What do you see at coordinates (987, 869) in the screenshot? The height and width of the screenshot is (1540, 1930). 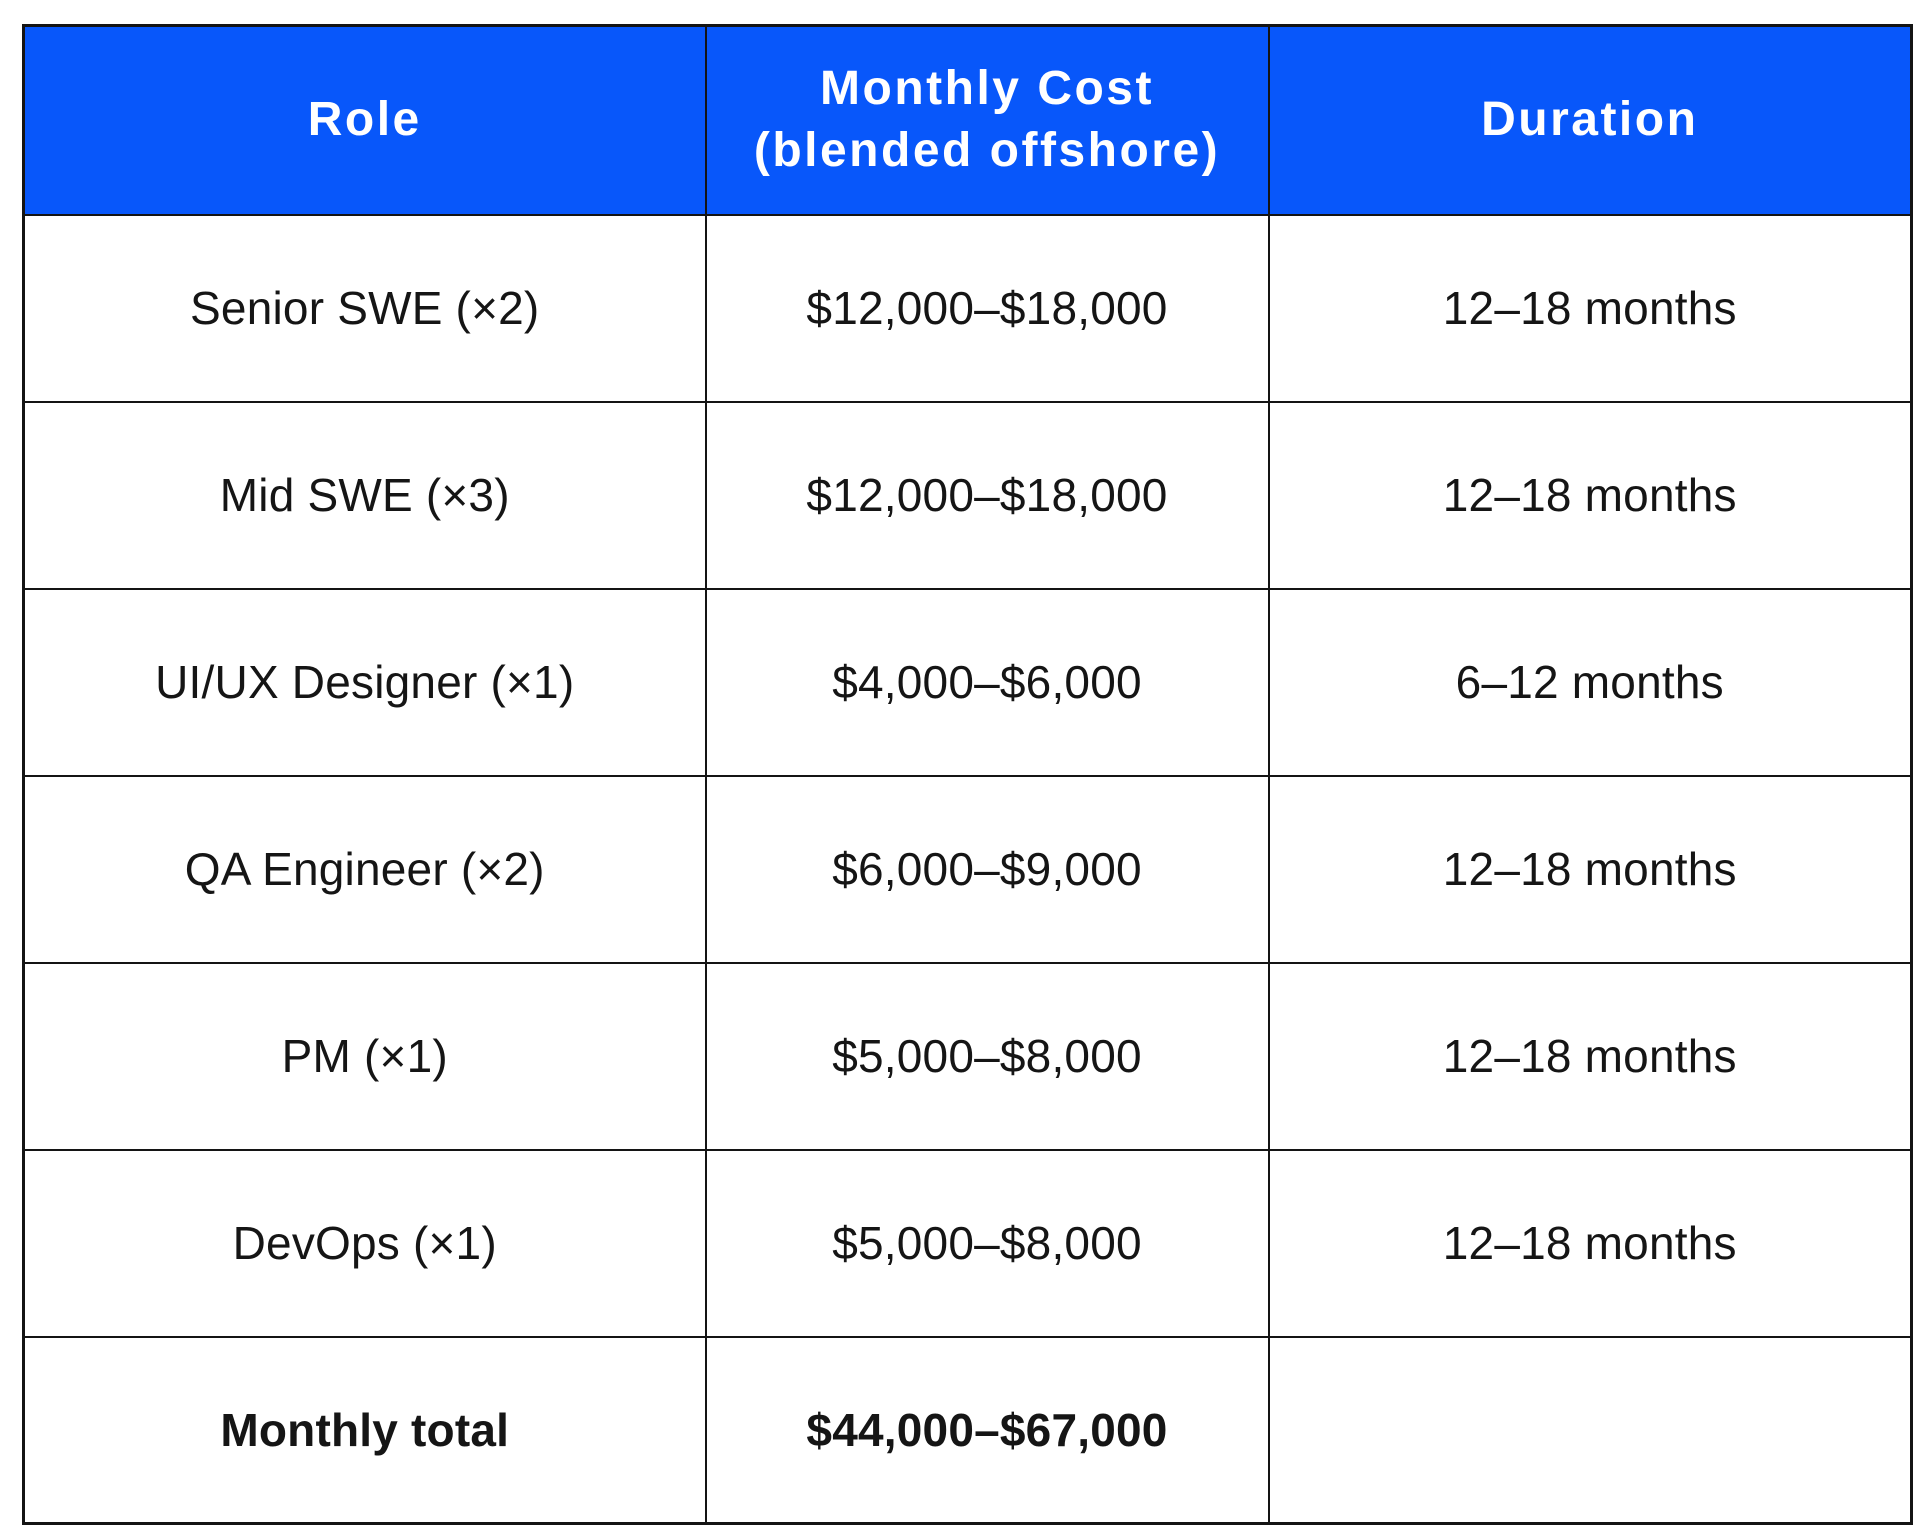 I see `cost-cell: $6,000–$9,000` at bounding box center [987, 869].